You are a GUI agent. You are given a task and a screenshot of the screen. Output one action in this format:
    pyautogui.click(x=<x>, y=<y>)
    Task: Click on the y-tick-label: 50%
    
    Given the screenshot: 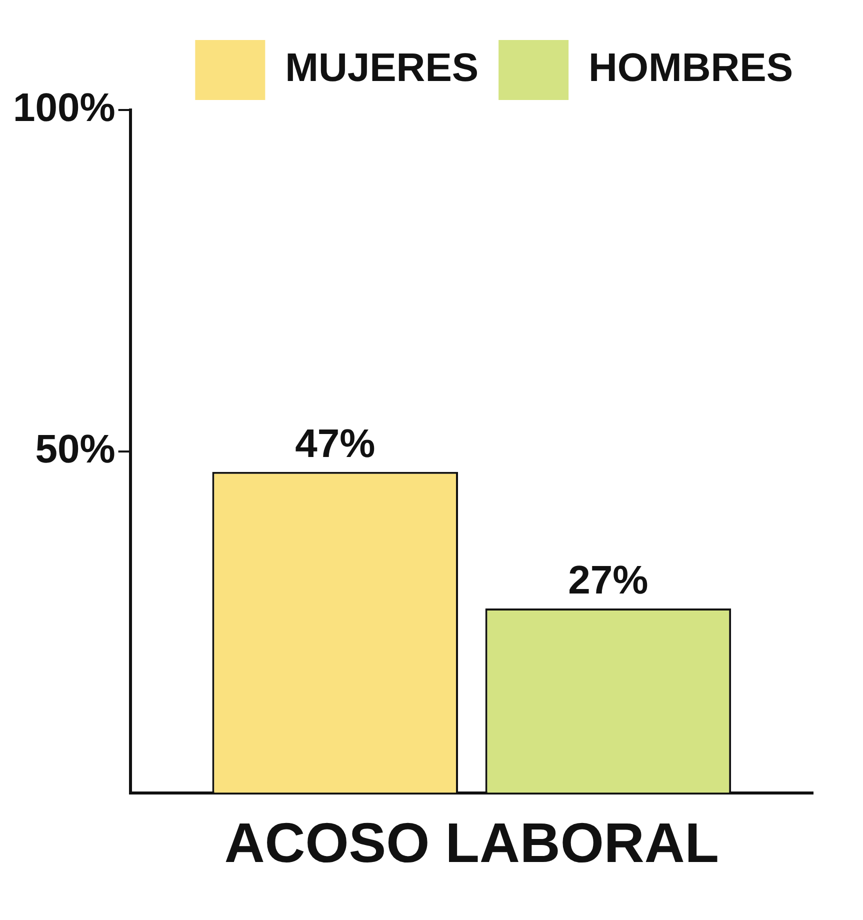 What is the action you would take?
    pyautogui.click(x=75, y=449)
    